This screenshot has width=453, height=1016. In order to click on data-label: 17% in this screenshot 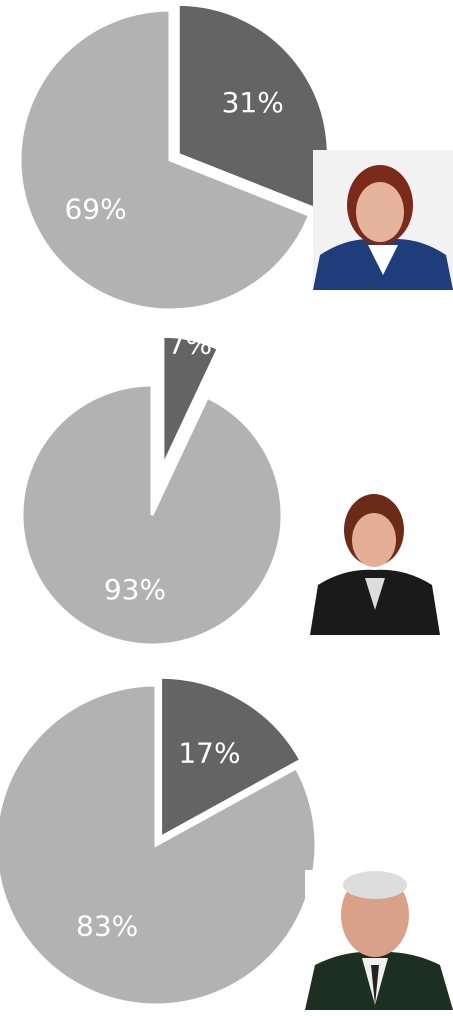, I will do `click(209, 753)`.